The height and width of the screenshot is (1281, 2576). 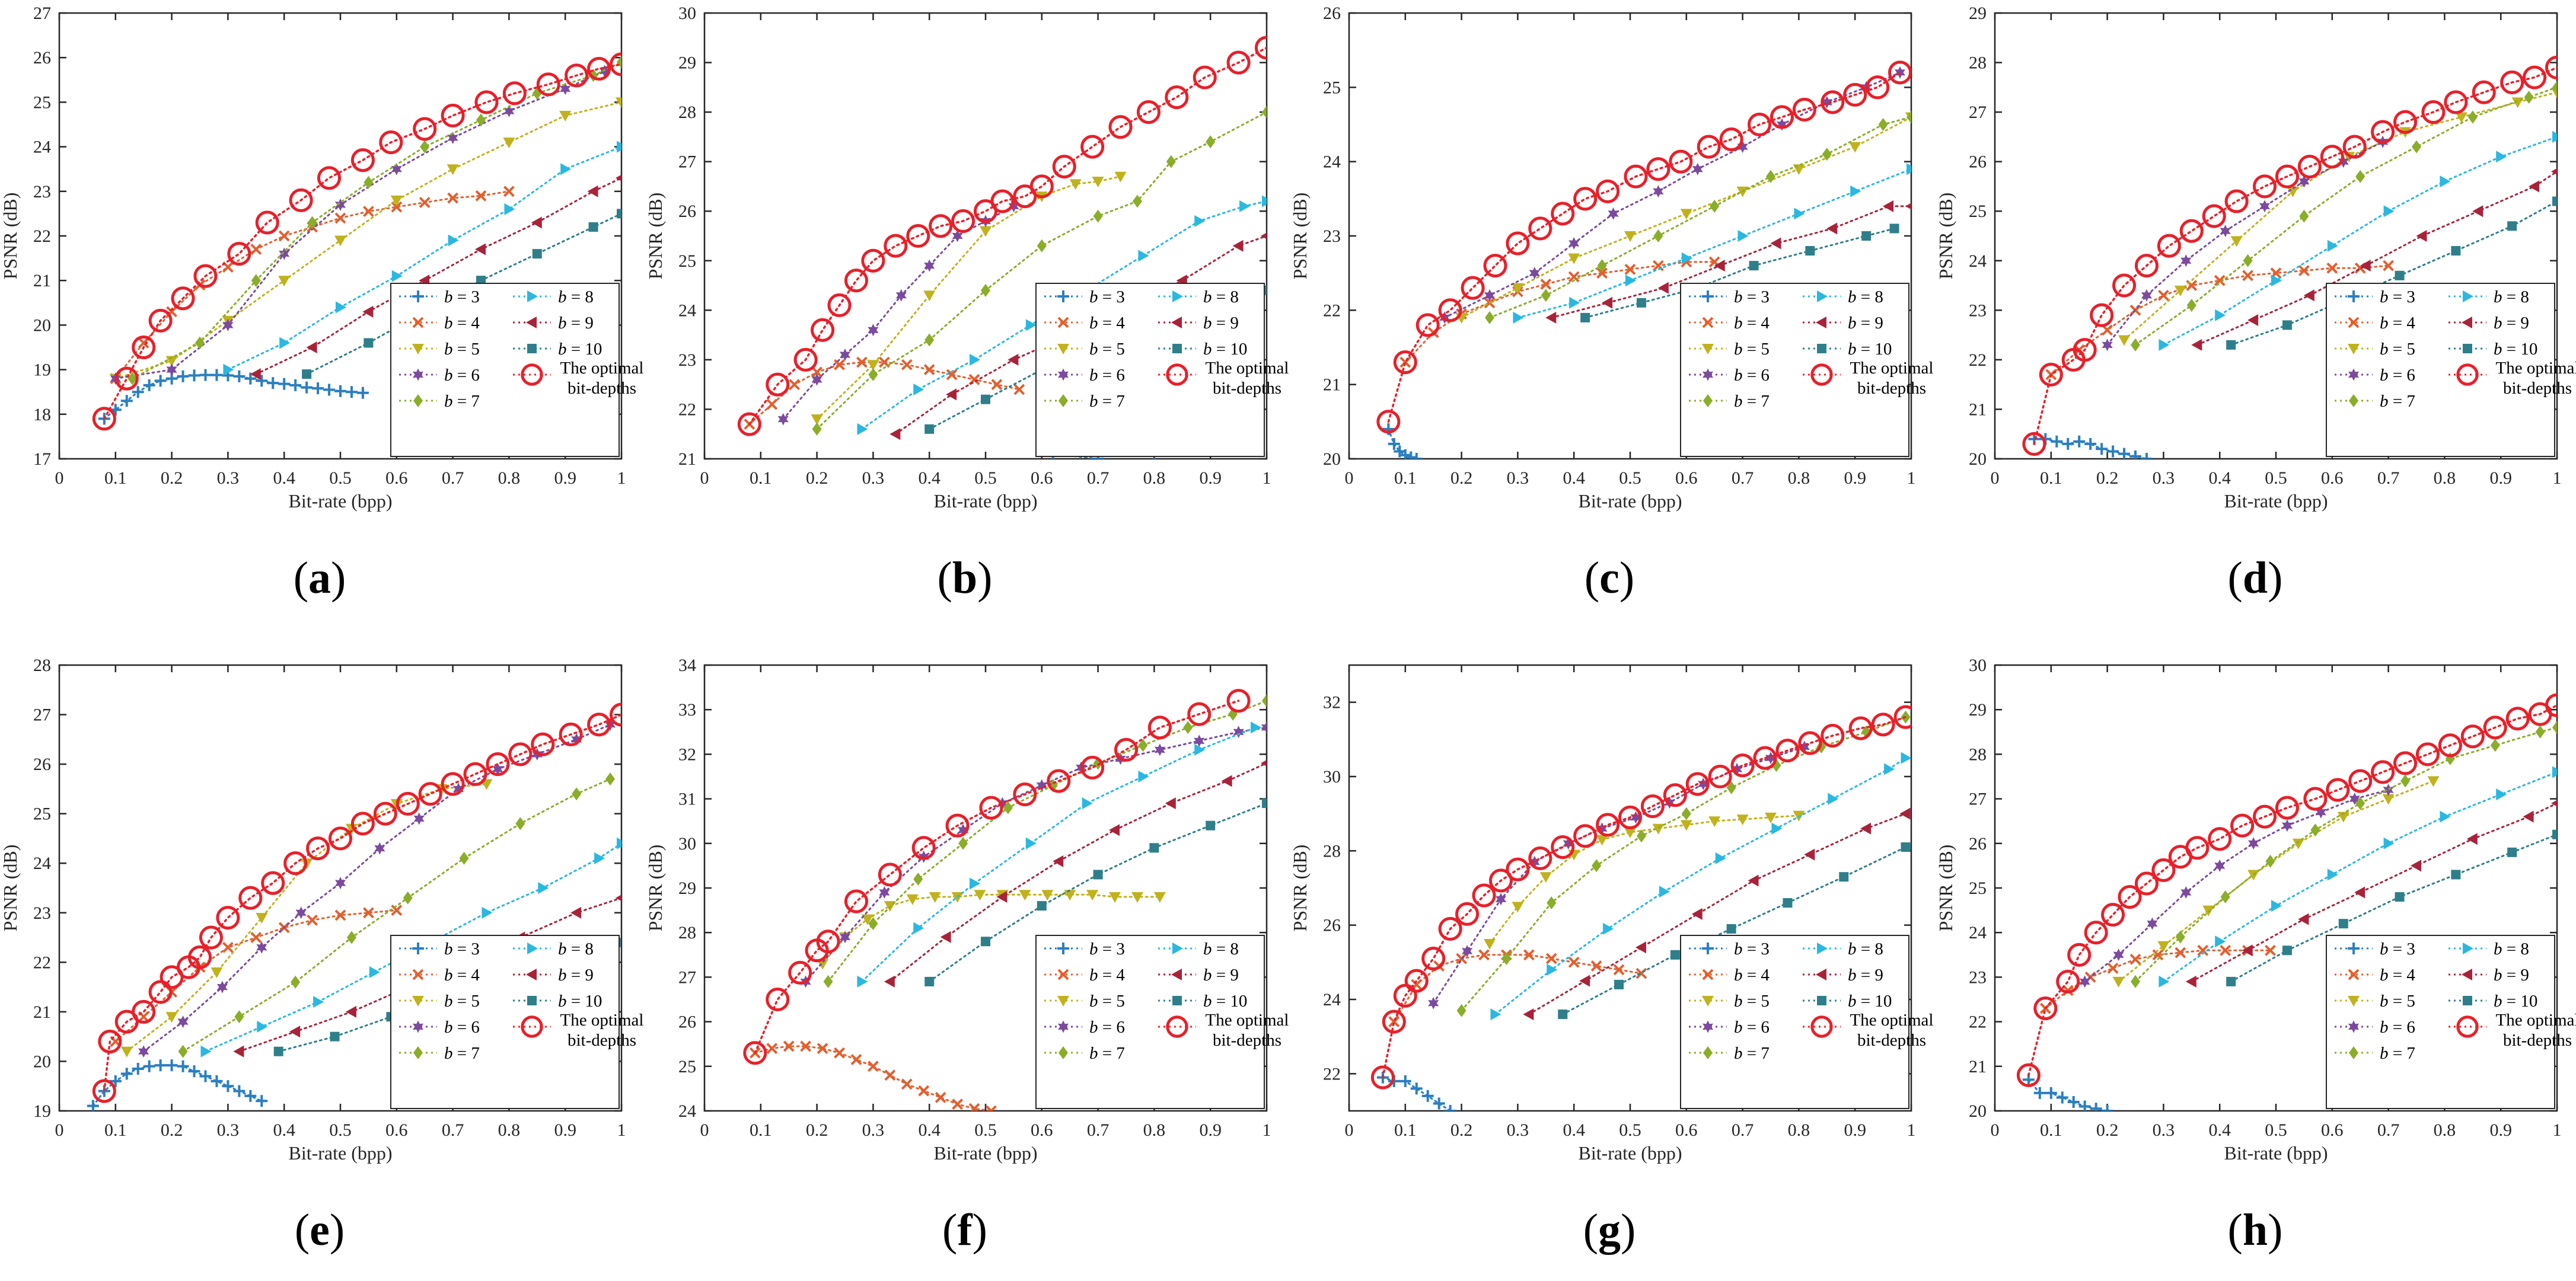 What do you see at coordinates (1084, 323) in the screenshot?
I see `legend-entry-b4: b = 4` at bounding box center [1084, 323].